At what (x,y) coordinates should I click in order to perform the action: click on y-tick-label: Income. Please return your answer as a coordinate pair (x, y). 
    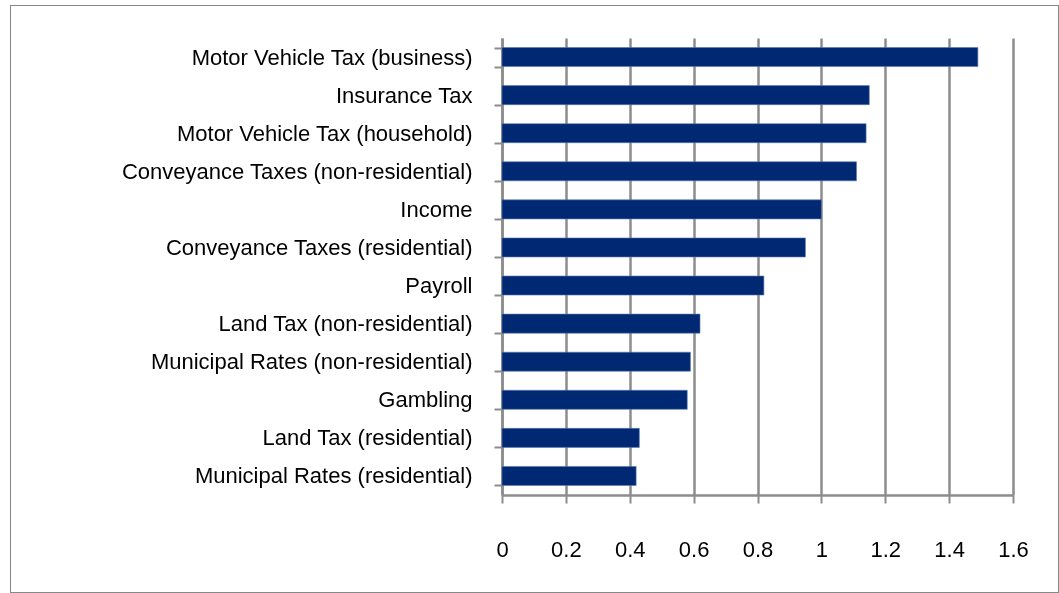
    Looking at the image, I should click on (436, 209).